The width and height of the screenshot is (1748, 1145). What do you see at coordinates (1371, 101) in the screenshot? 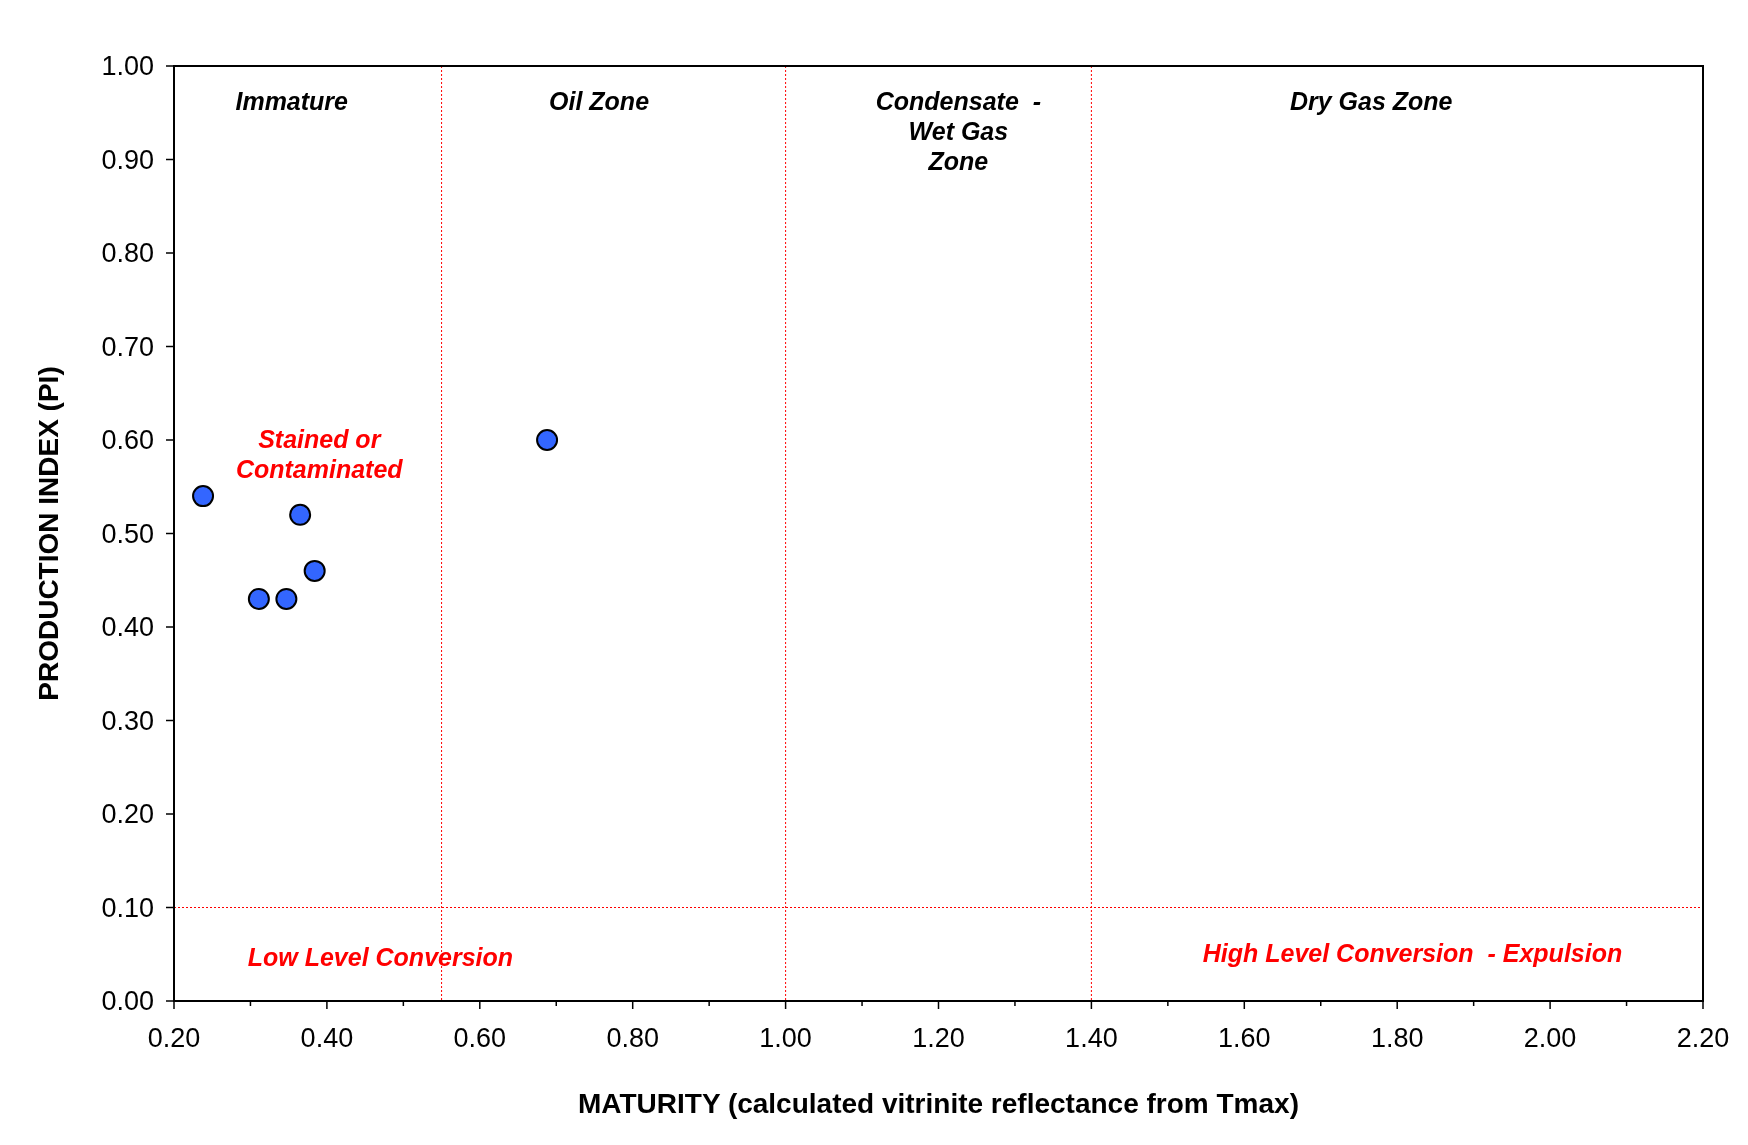
I see `annotation: Dry Gas Zone` at bounding box center [1371, 101].